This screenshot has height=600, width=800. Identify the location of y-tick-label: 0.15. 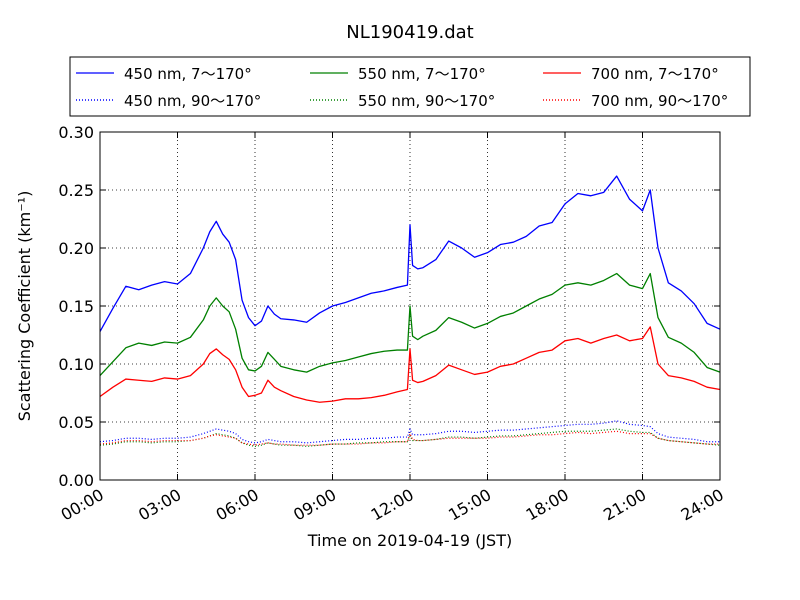
(76, 306).